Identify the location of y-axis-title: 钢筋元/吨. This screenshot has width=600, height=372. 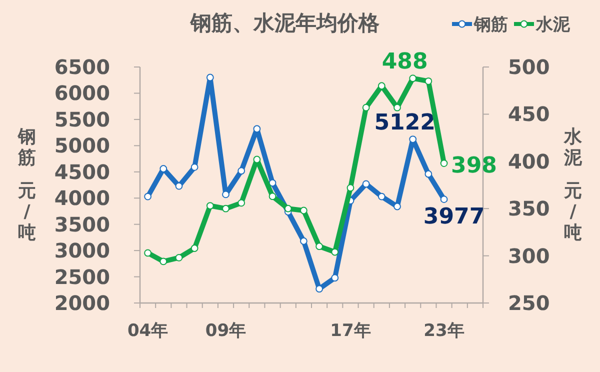
(26, 185).